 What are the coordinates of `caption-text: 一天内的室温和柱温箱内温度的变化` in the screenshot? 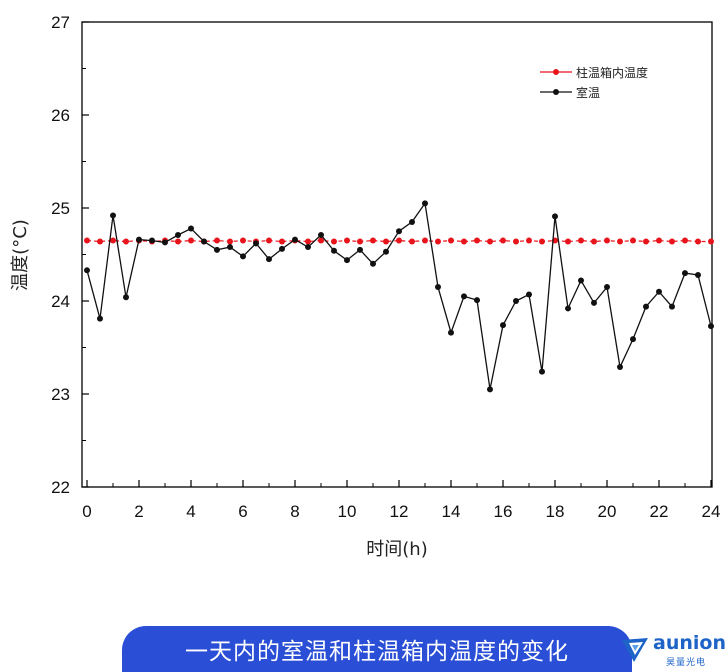 It's located at (377, 652).